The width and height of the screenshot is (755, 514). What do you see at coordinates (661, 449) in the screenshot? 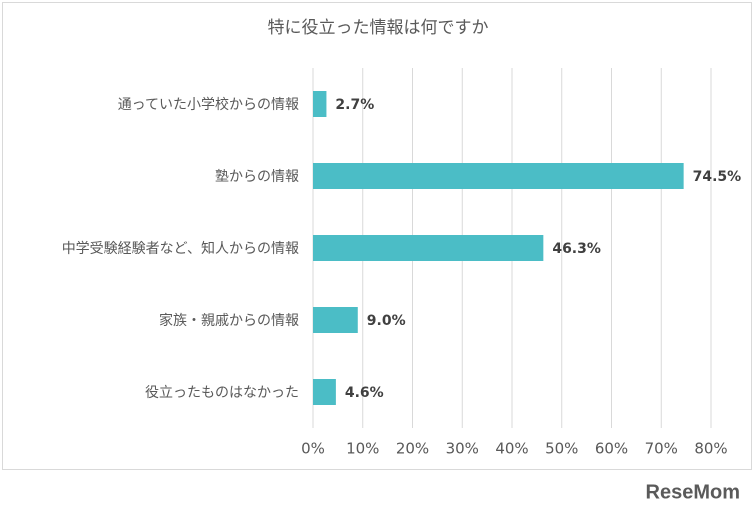
I see `x-tick-label: 70%` at bounding box center [661, 449].